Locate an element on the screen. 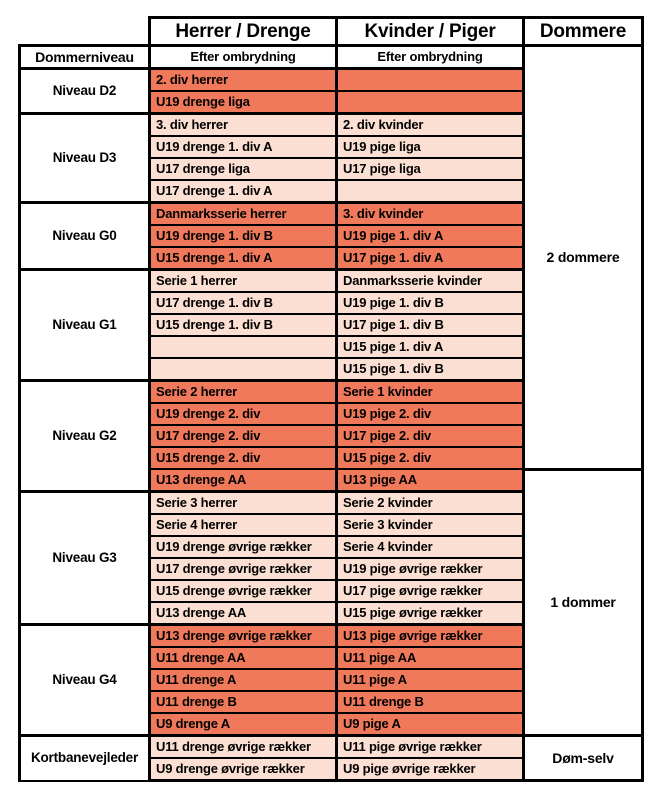  kvinder-league-cell: 3. div kvinder is located at coordinates (430, 213).